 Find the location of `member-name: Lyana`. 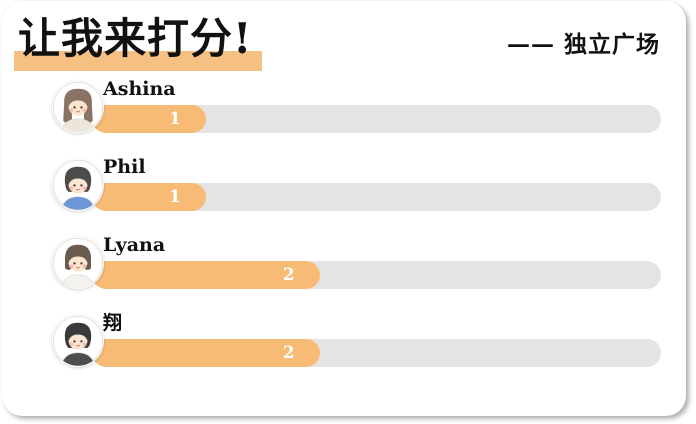

member-name: Lyana is located at coordinates (134, 245).